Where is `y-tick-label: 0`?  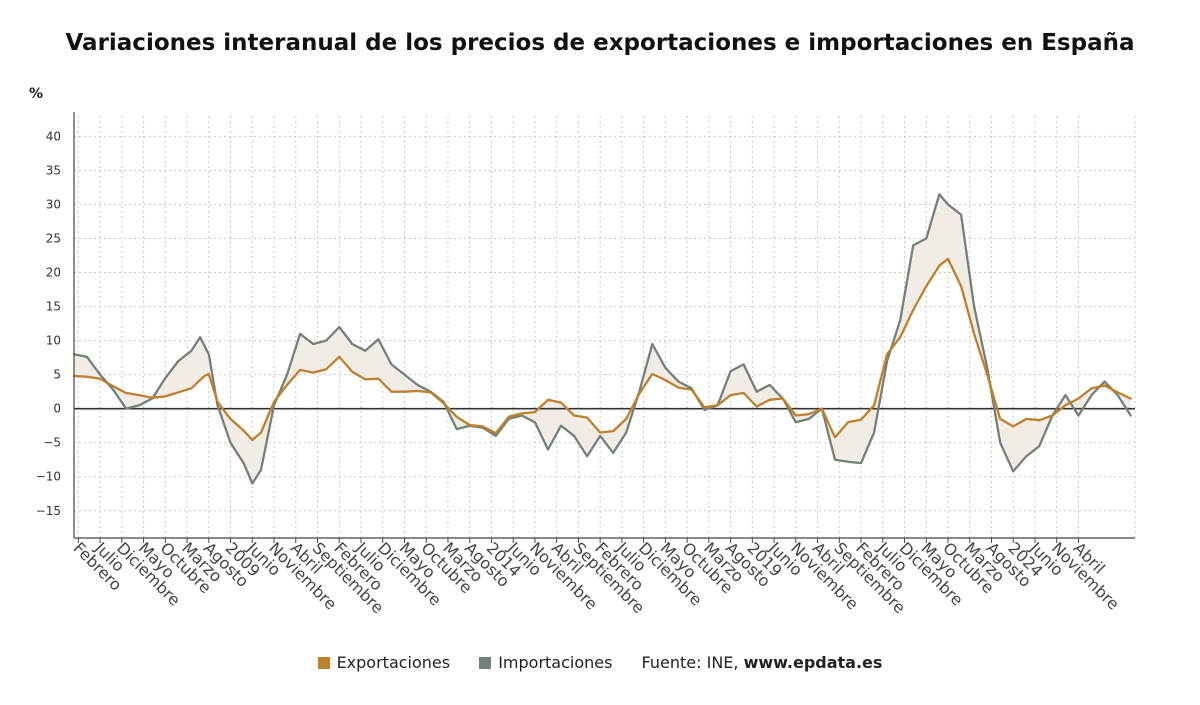 y-tick-label: 0 is located at coordinates (57, 409).